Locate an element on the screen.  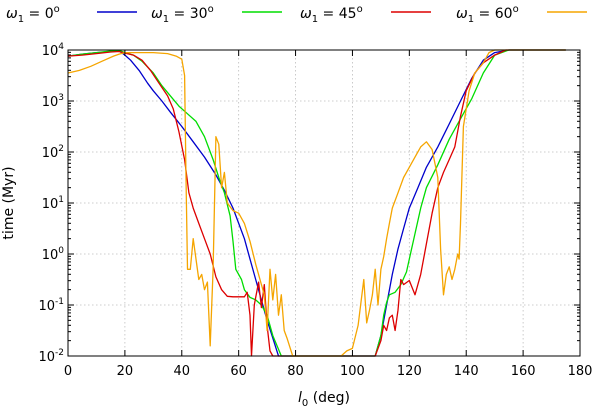
legend-label: ω1 = 30o is located at coordinates (182, 14).